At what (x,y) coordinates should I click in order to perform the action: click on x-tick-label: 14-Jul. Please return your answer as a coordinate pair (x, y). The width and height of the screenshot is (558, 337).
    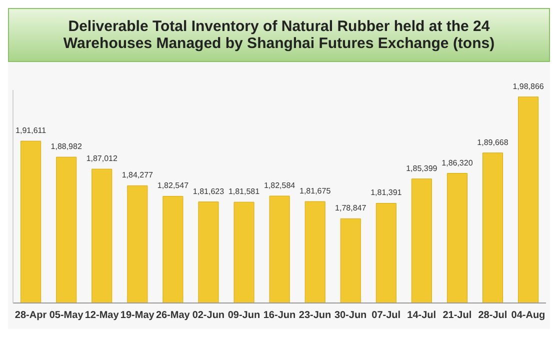
    Looking at the image, I should click on (421, 316).